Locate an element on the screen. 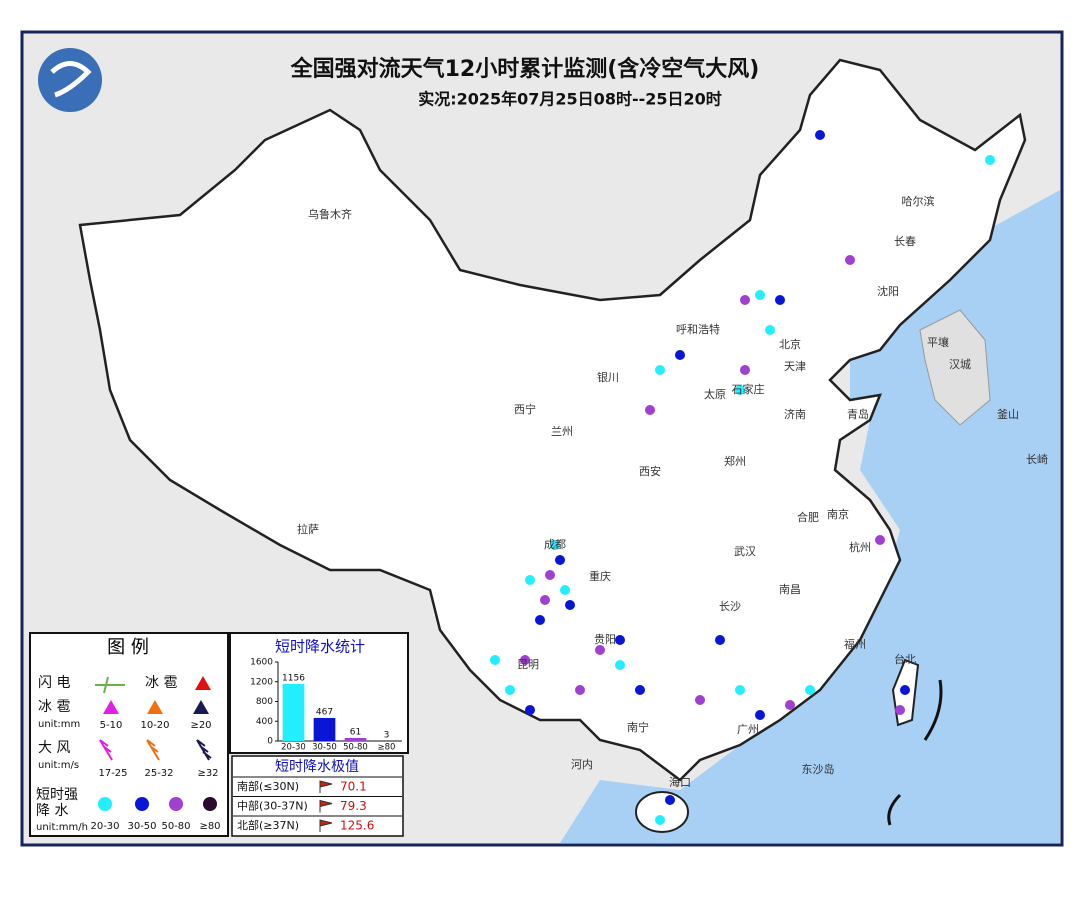 The width and height of the screenshot is (1083, 899). legend-level: 20-30 is located at coordinates (104, 826).